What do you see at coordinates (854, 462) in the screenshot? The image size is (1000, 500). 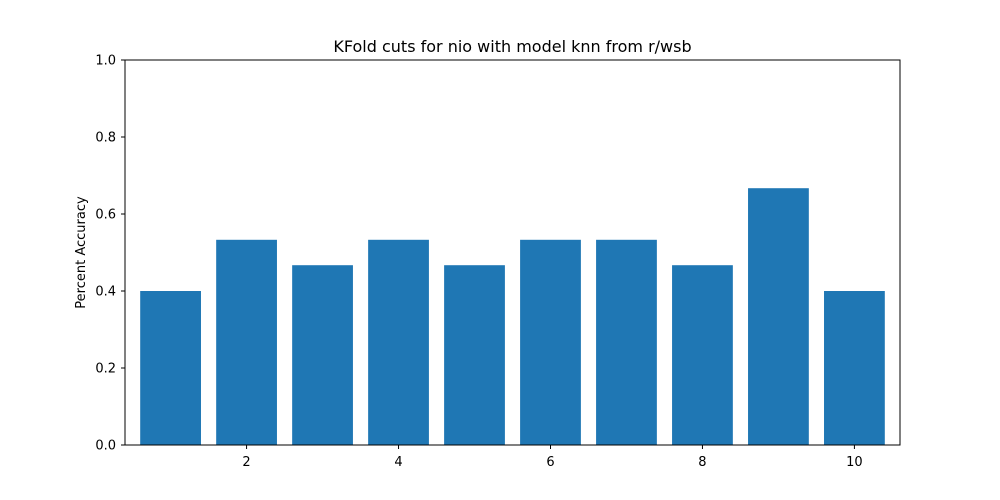 I see `x-tick-label: 10` at bounding box center [854, 462].